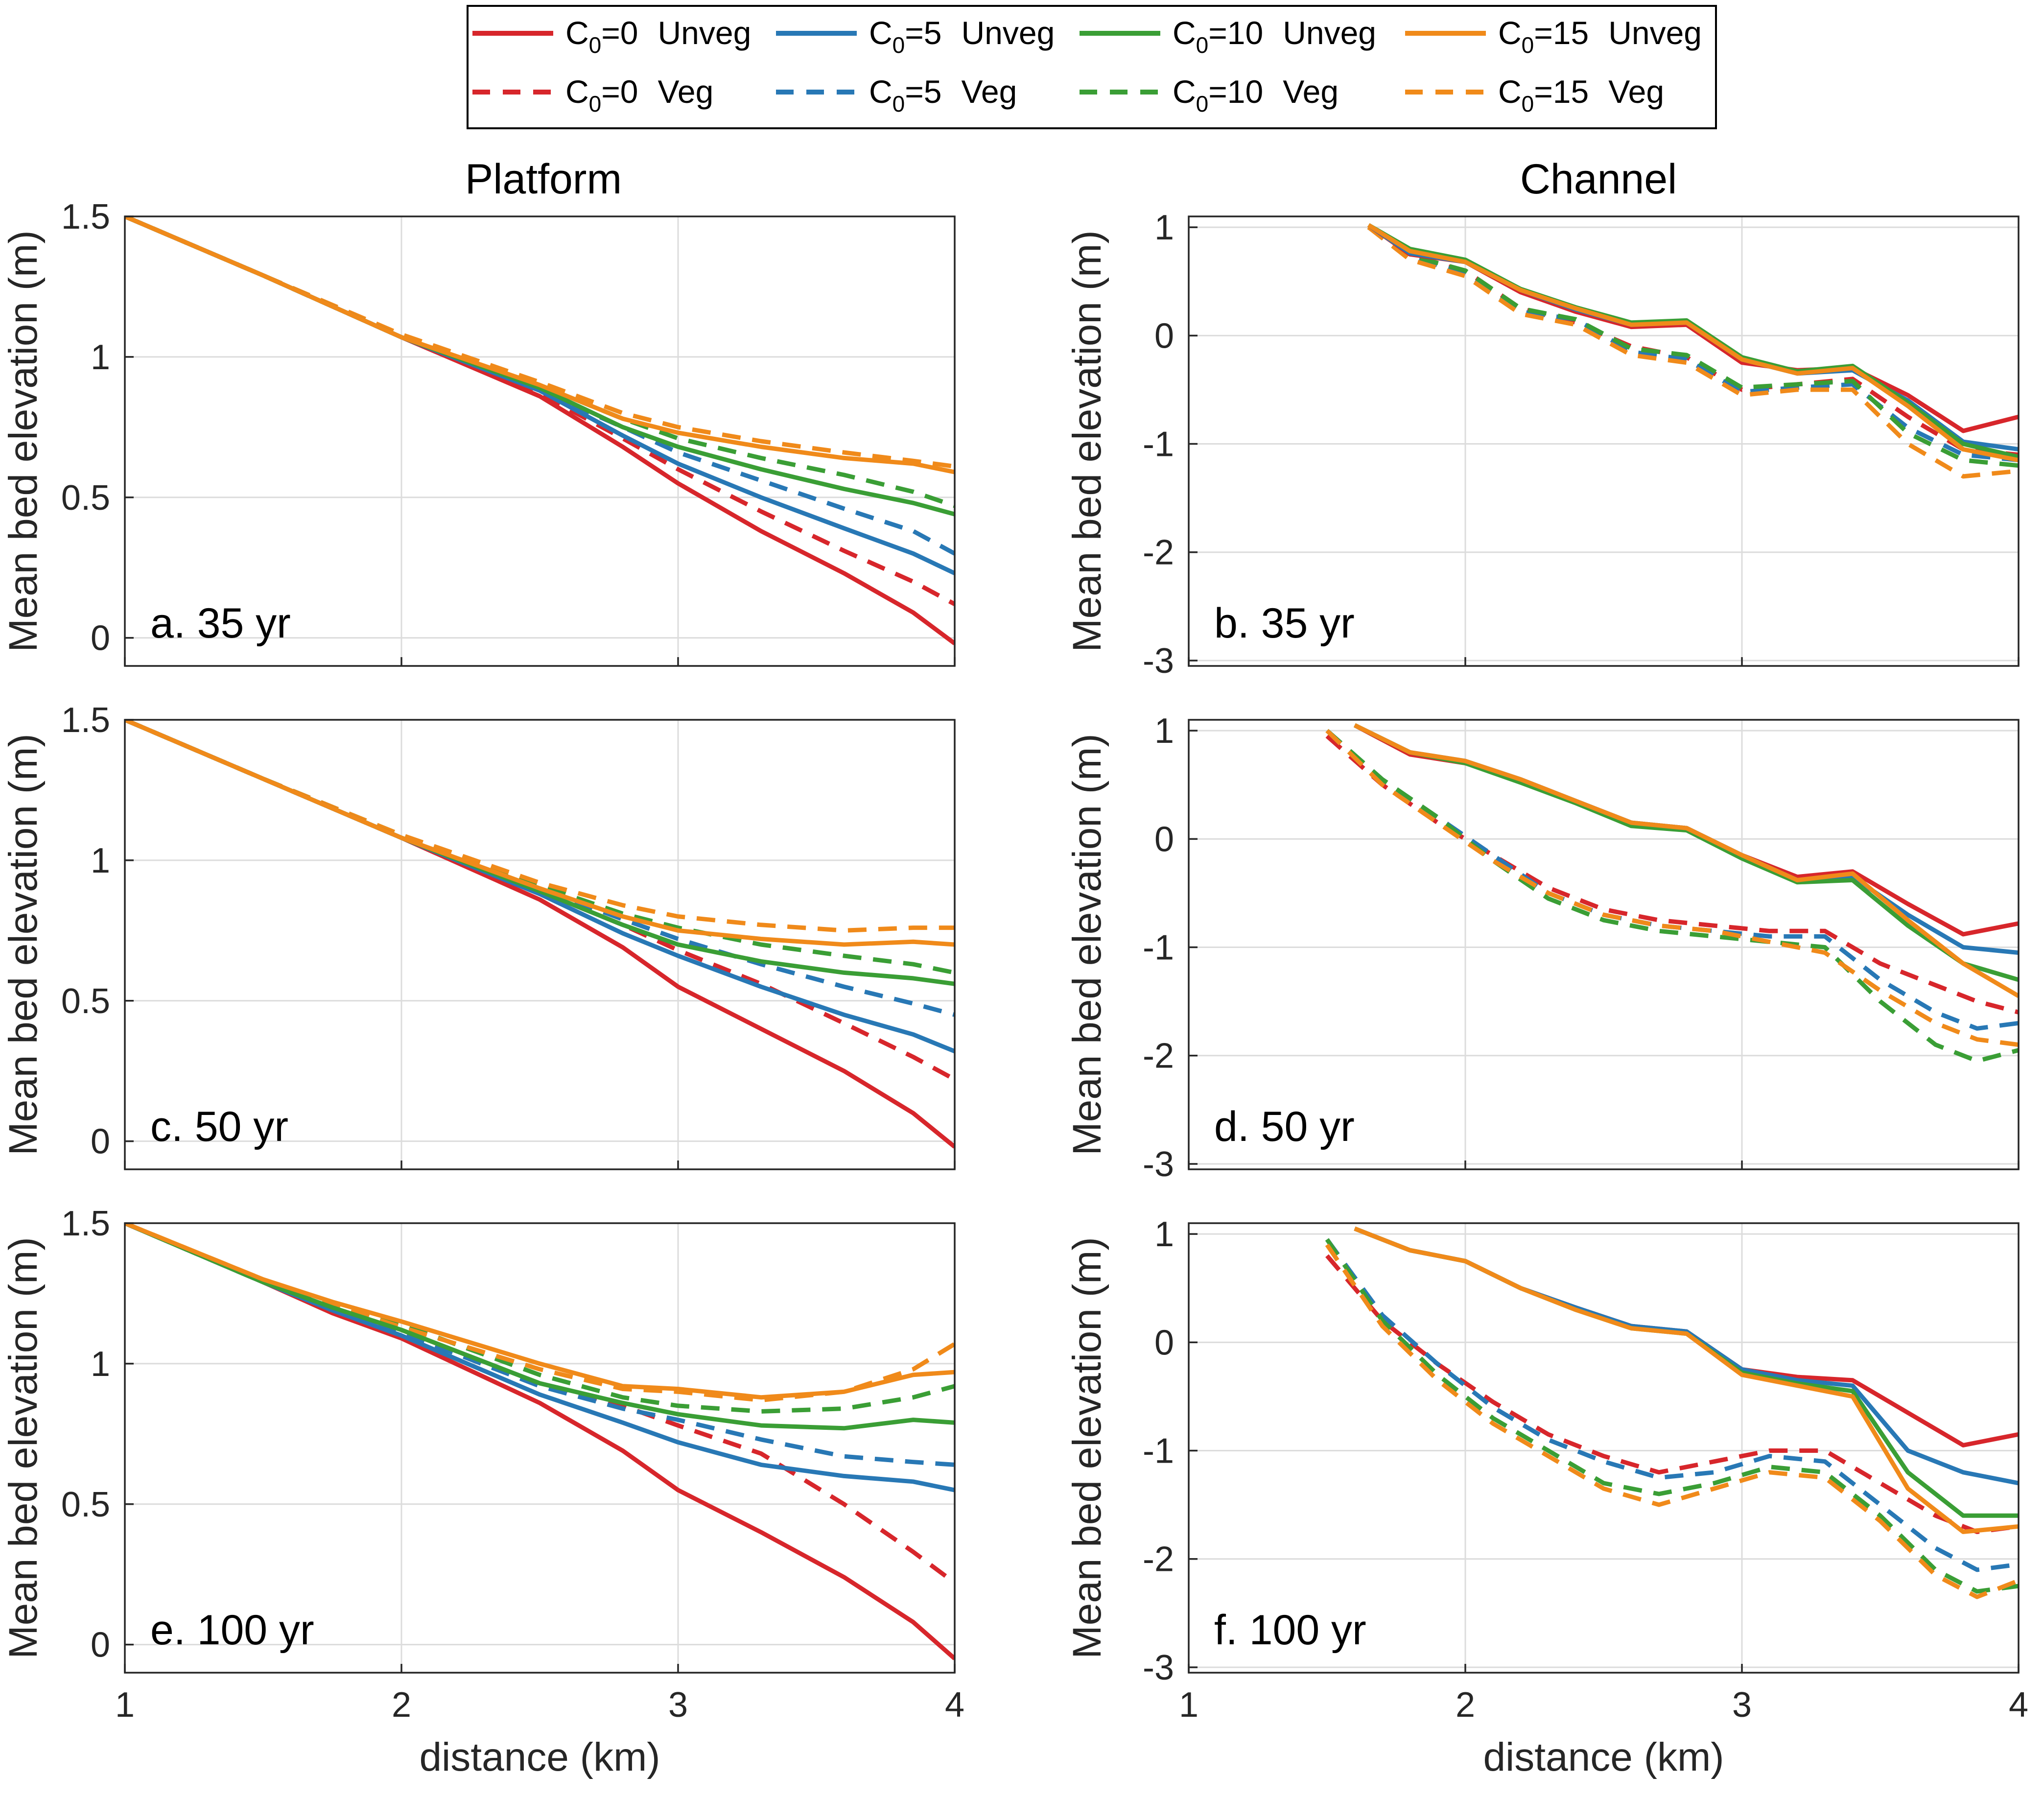 This screenshot has height=1800, width=2044. Describe the element at coordinates (1603, 1757) in the screenshot. I see `x-axis-label: distance (km)` at that location.